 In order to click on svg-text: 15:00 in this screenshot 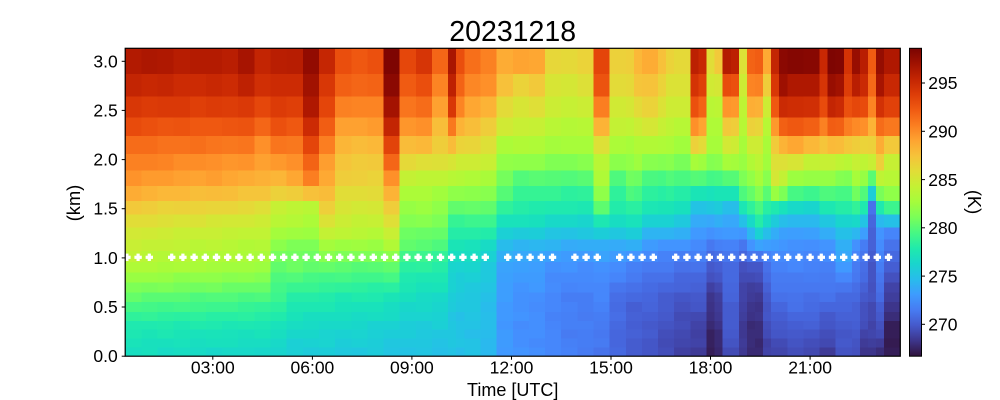, I will do `click(611, 368)`.